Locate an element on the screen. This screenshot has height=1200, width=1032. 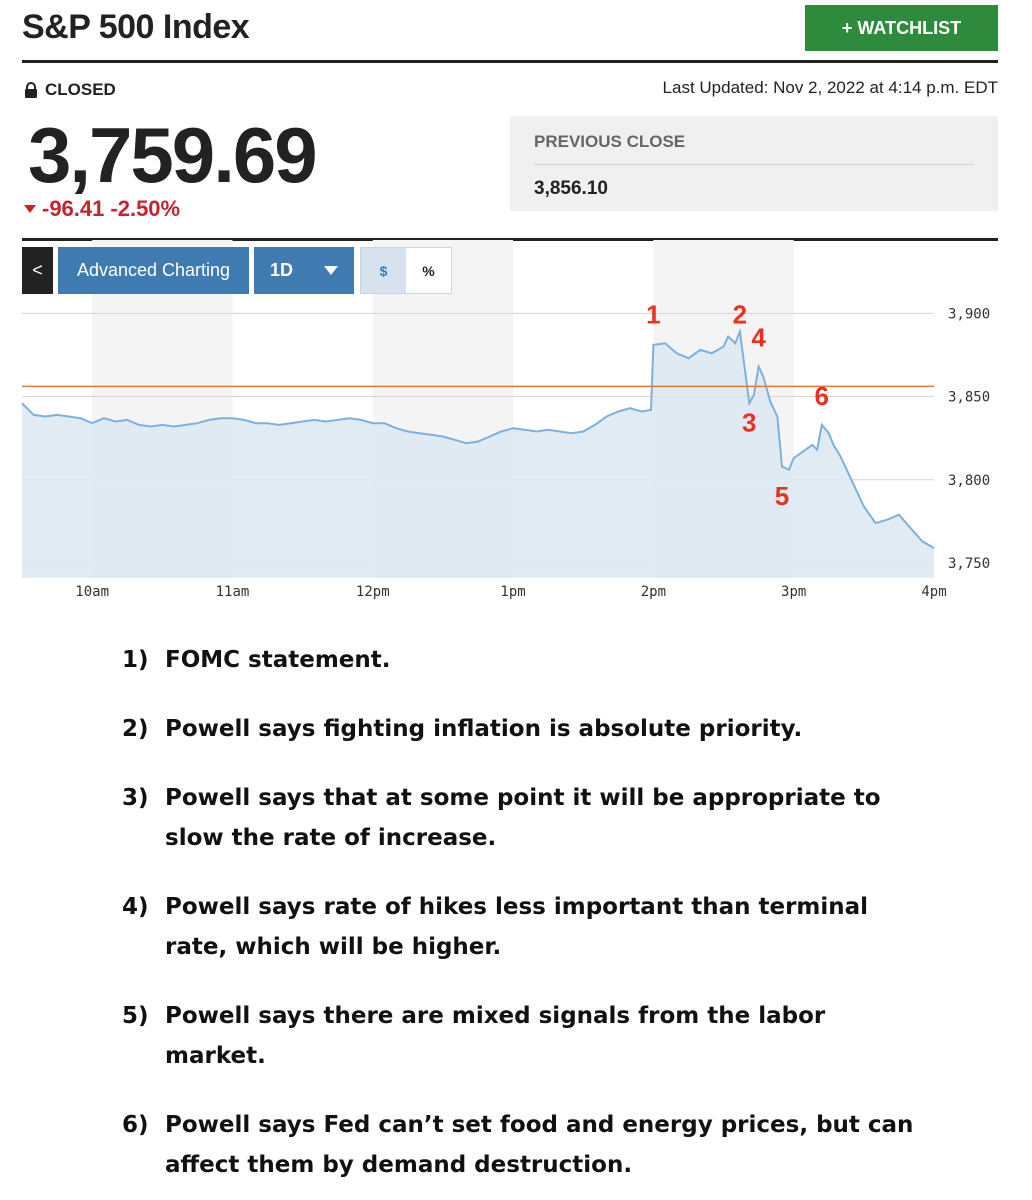
note-number: 1) is located at coordinates (135, 660).